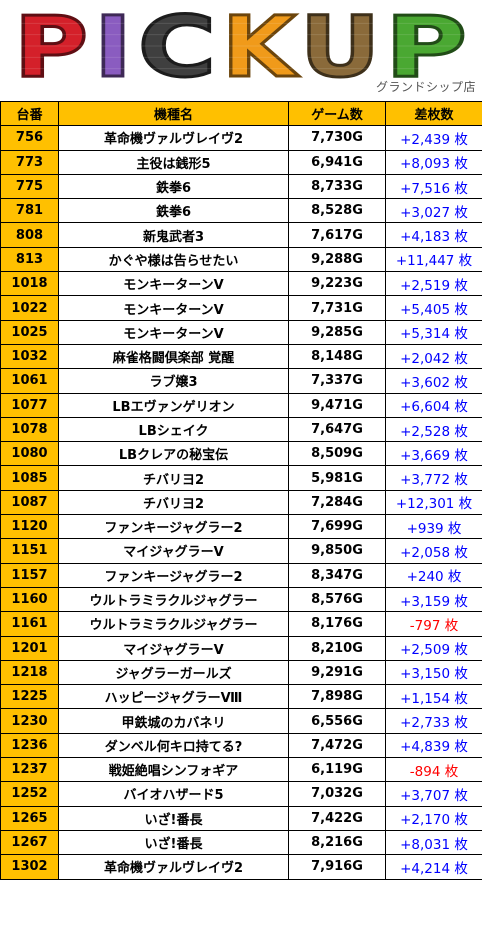 This screenshot has height=925, width=482. What do you see at coordinates (173, 356) in the screenshot?
I see `row-machine-name: 麻雀格闘倶楽部 覚醒` at bounding box center [173, 356].